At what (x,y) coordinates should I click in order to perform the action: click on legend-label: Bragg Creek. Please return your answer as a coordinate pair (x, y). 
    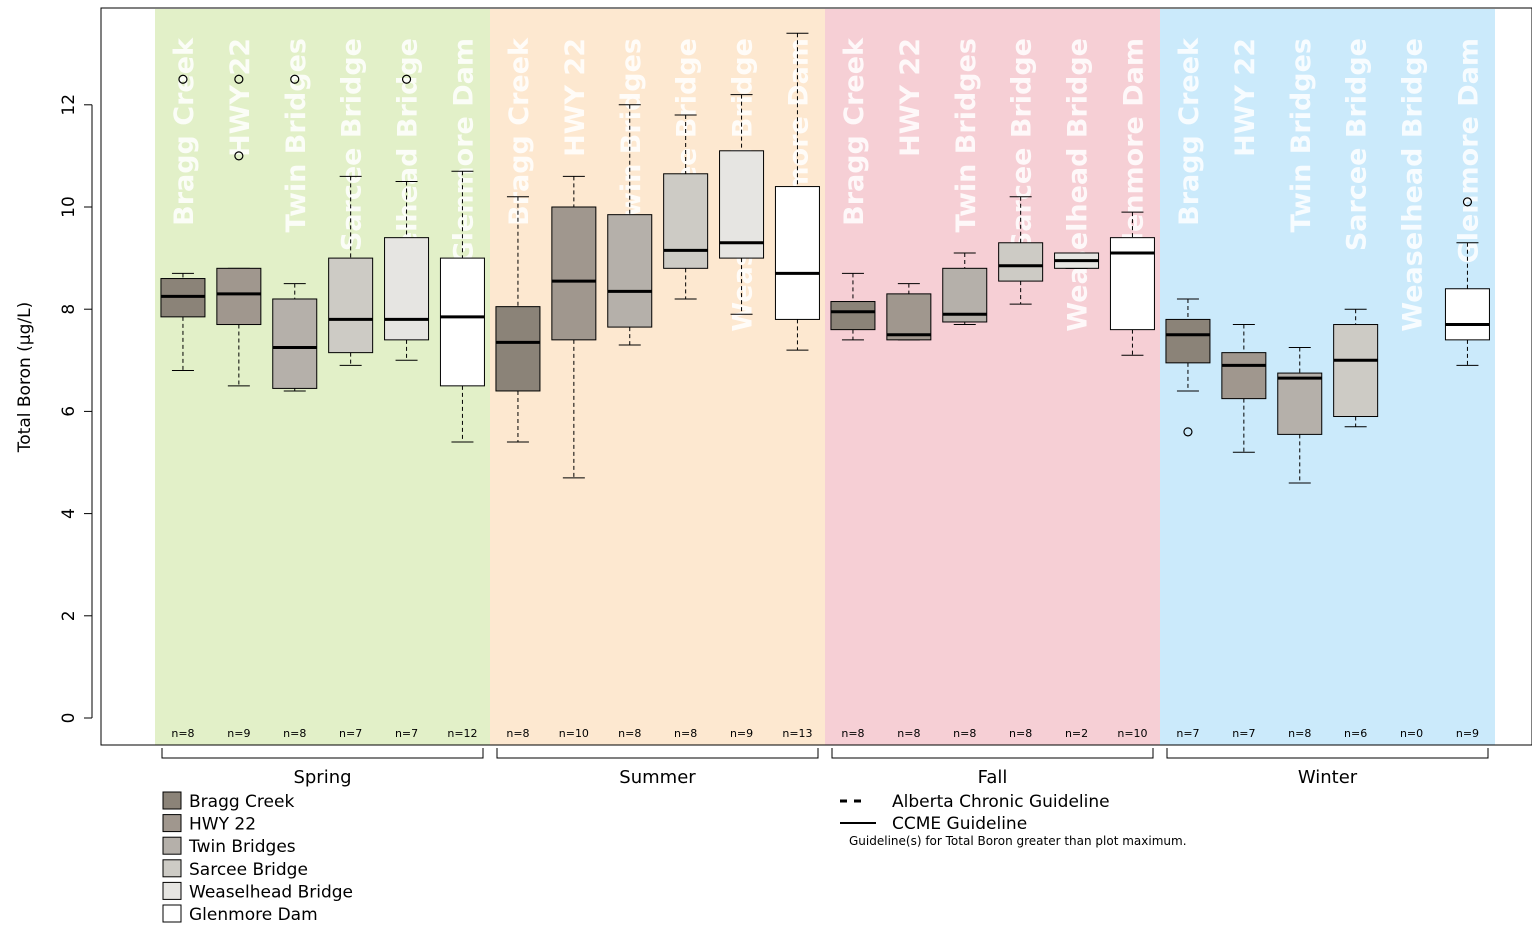
    Looking at the image, I should click on (241, 802).